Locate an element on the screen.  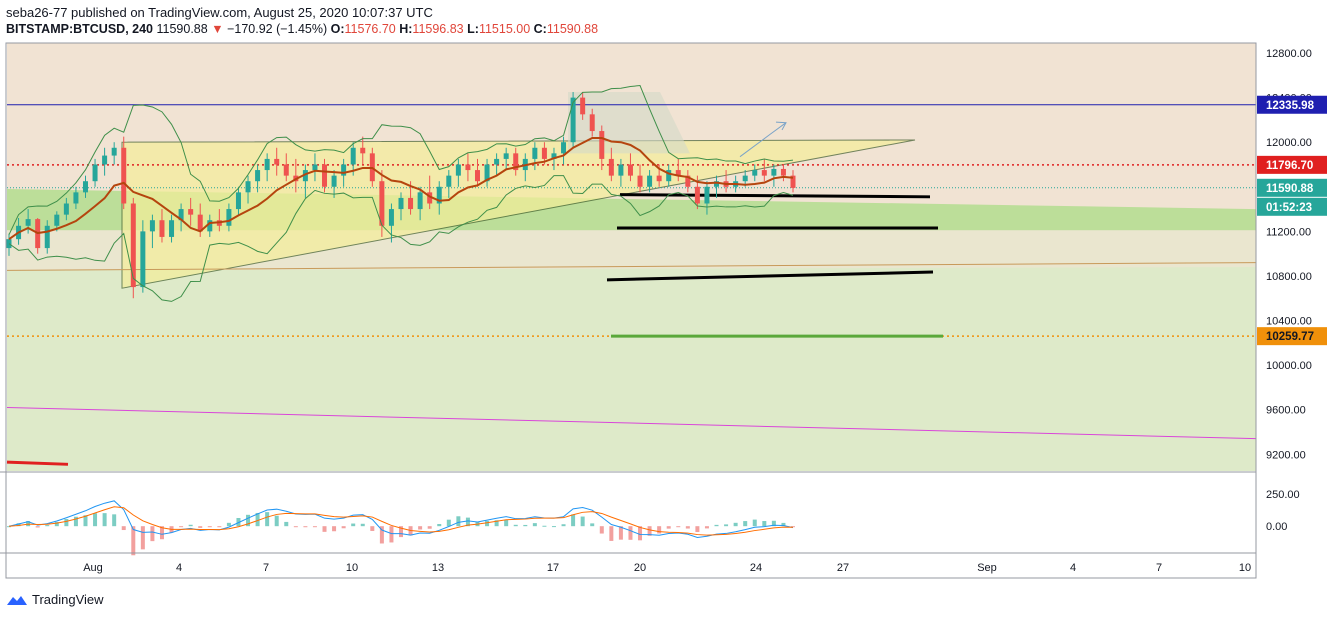
bollinger-lower is located at coordinates (401, 238).